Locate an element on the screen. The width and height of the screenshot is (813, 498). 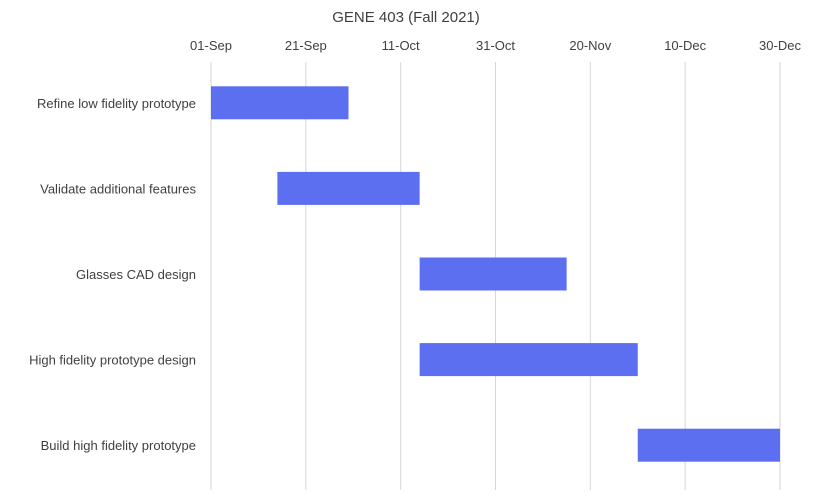
x-tick-label: 31-Oct is located at coordinates (495, 45).